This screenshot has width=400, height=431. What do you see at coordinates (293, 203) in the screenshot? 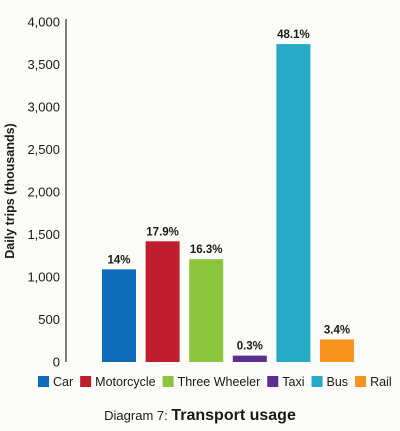
I see `bar-bus` at bounding box center [293, 203].